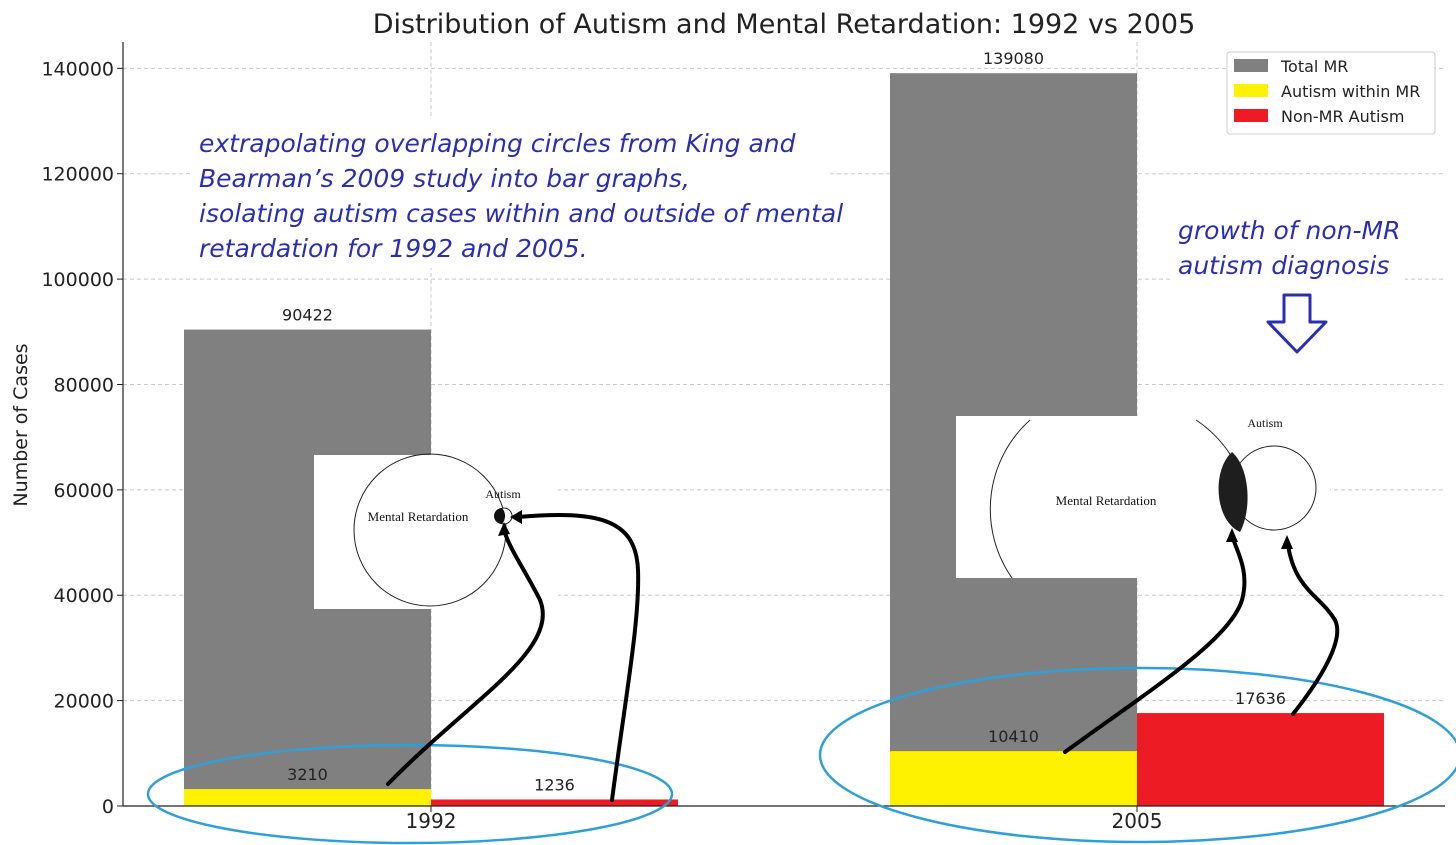  What do you see at coordinates (84, 702) in the screenshot?
I see `y-tick-label-1: 20000` at bounding box center [84, 702].